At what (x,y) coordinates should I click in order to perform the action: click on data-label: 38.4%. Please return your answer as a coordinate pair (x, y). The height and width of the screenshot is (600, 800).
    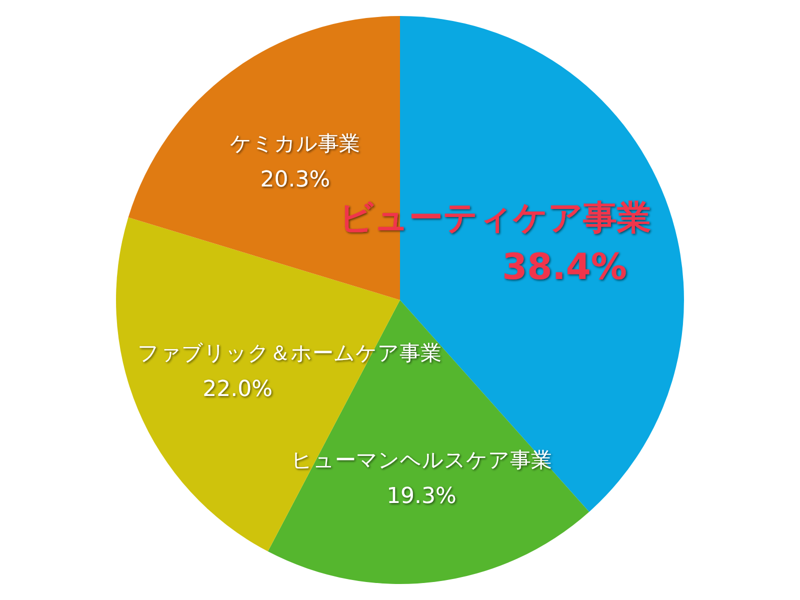
    Looking at the image, I should click on (564, 267).